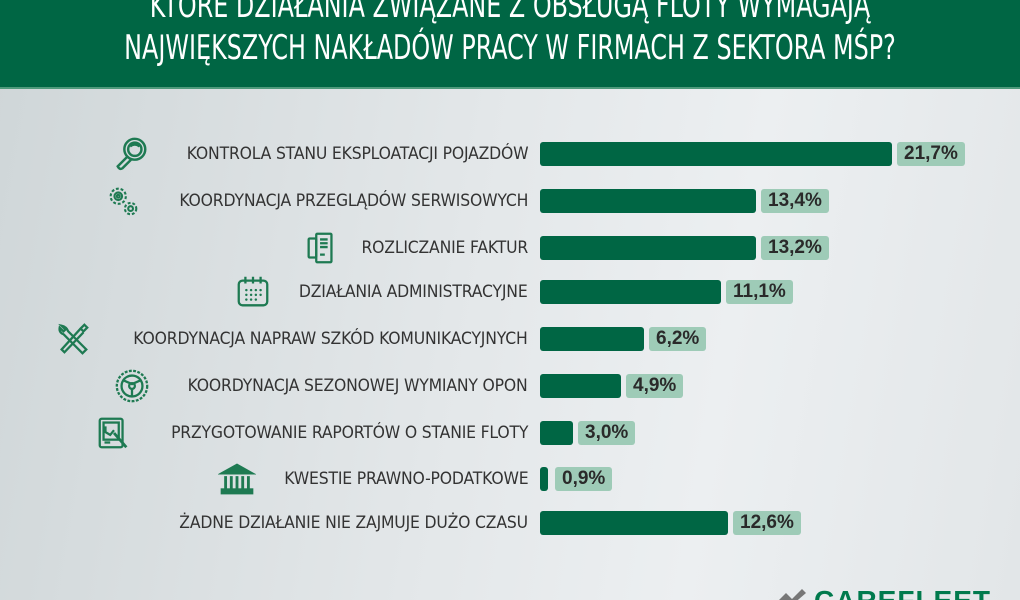 The width and height of the screenshot is (1020, 600). Describe the element at coordinates (353, 201) in the screenshot. I see `bar-label: KOORDYNACJA PRZEGLĄDÓW SERWISOWYCH` at that location.